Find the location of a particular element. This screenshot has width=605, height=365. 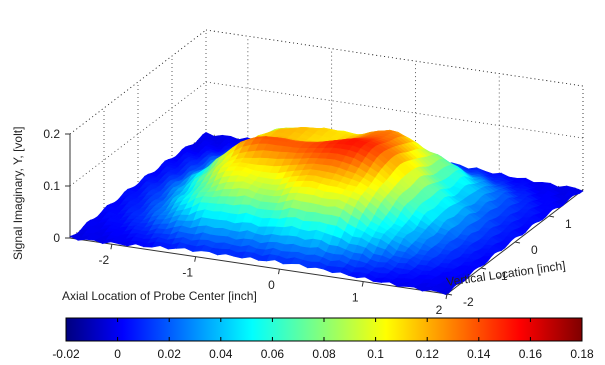

colorbar-tick-label: 0.12 is located at coordinates (428, 354).